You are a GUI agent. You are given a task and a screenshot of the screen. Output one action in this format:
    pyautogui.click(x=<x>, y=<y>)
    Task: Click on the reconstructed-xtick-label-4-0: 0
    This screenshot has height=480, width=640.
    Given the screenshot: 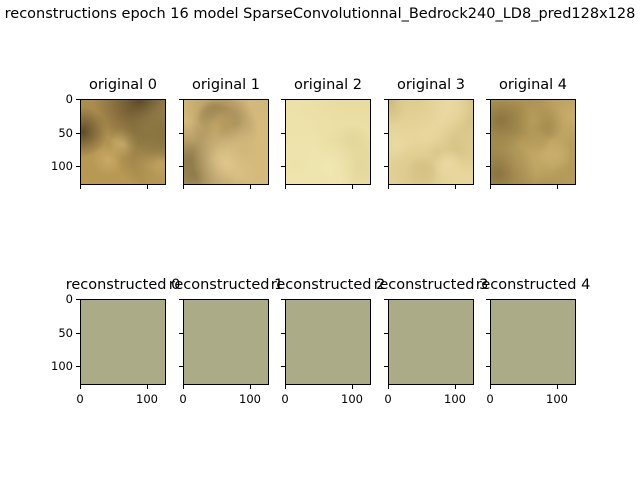 What is the action you would take?
    pyautogui.click(x=490, y=399)
    